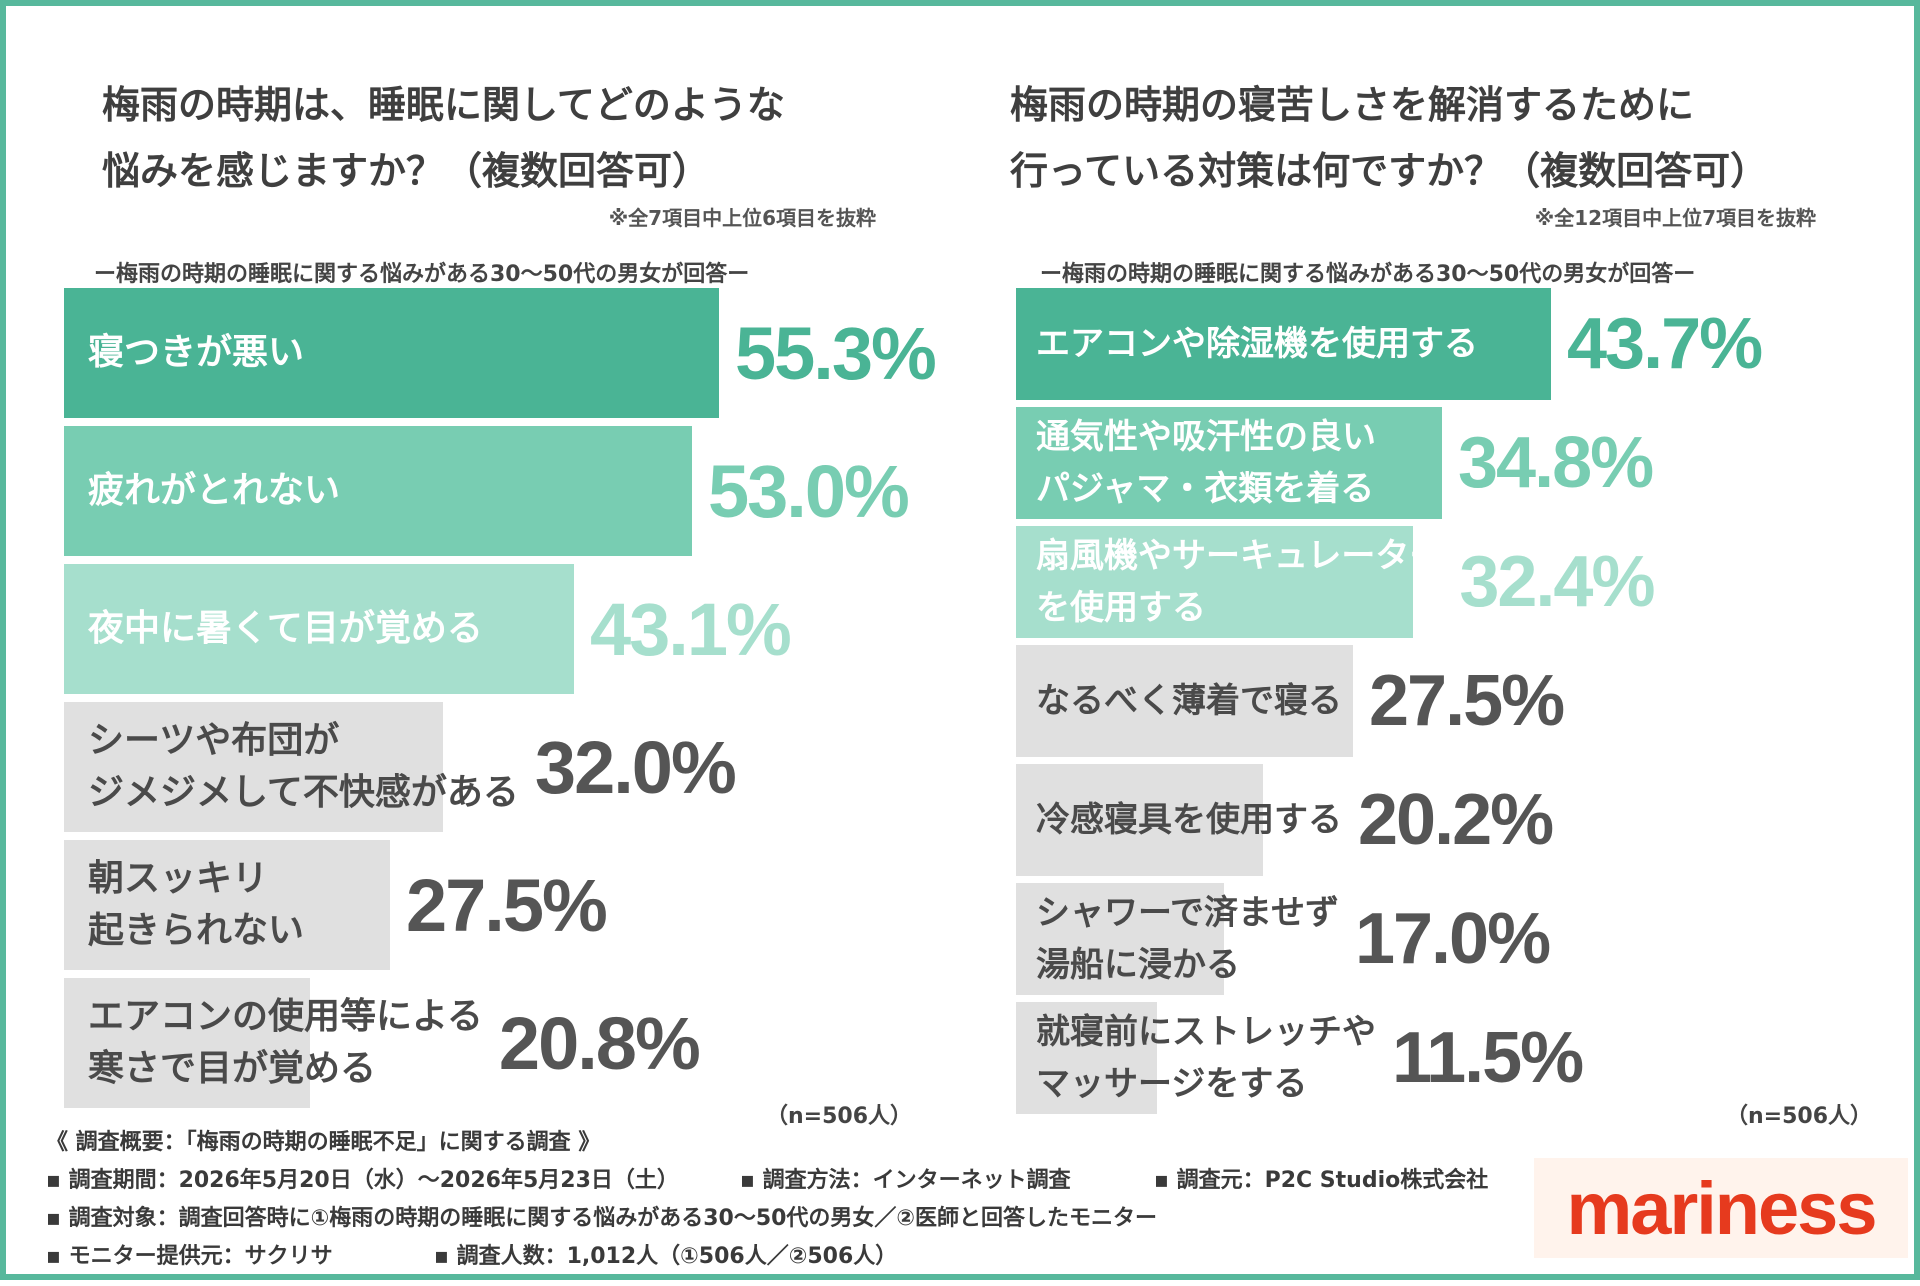  I want to click on chart-category-label: 冷感寝具を使用する, so click(1189, 820).